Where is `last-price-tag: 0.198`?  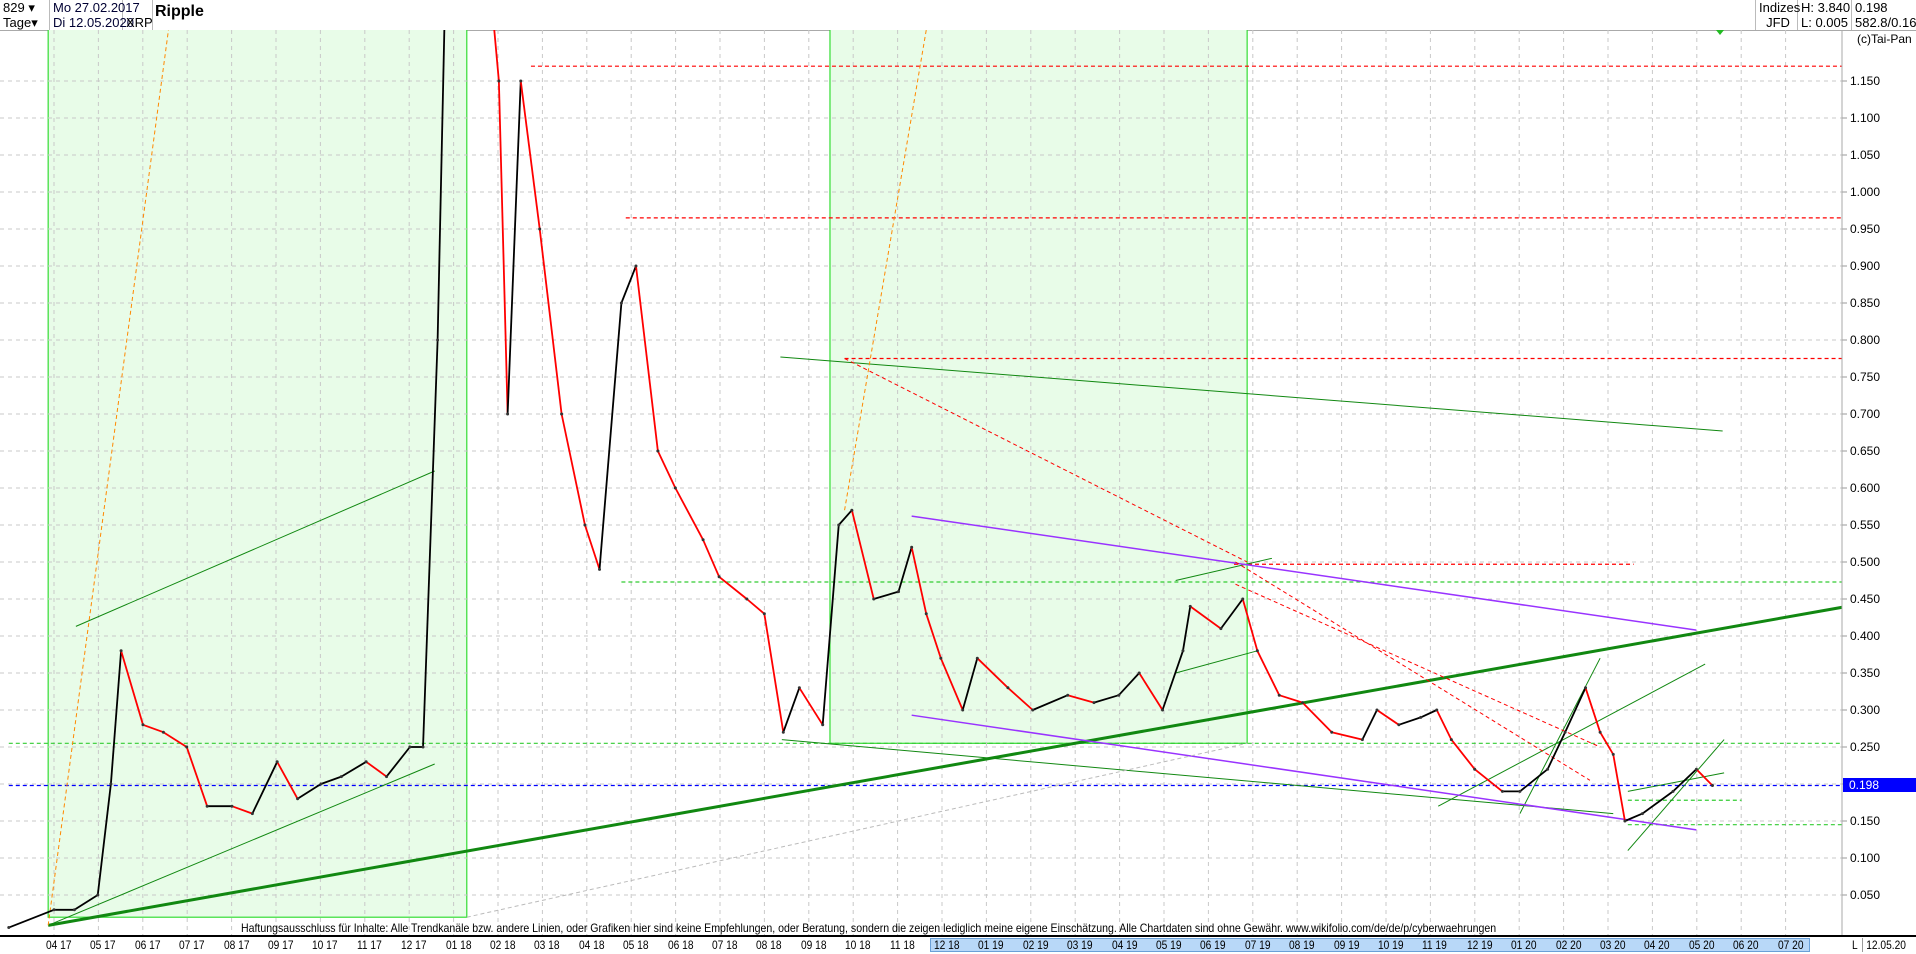 last-price-tag: 0.198 is located at coordinates (1879, 785).